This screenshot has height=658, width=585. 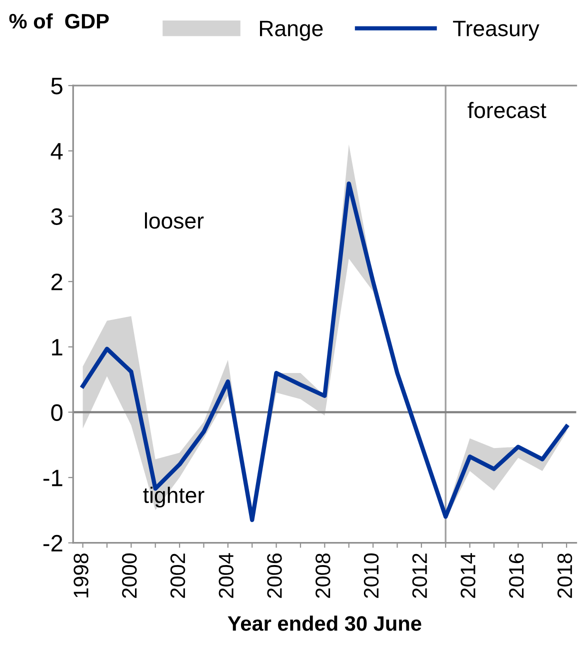 I want to click on y-tick-label: -1, so click(x=52, y=478).